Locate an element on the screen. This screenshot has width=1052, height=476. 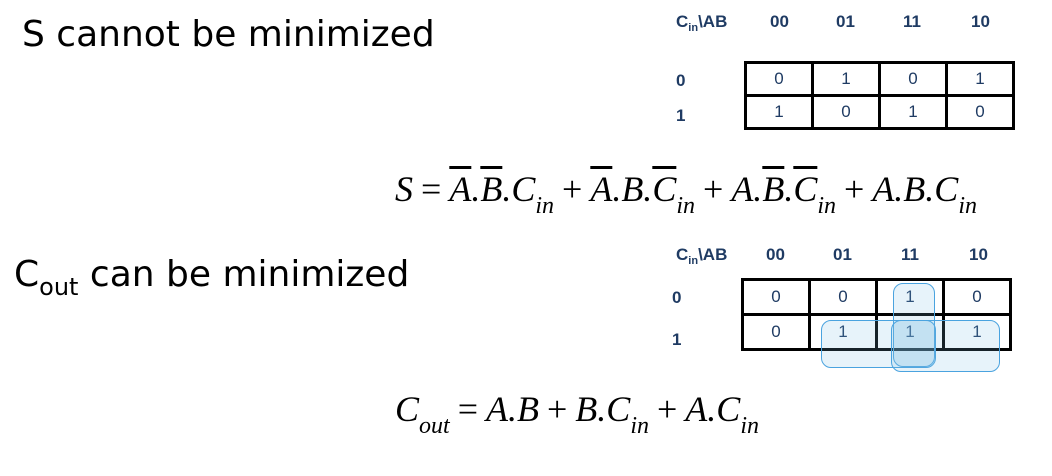
sum-cell-1-11: 1 is located at coordinates (913, 112).